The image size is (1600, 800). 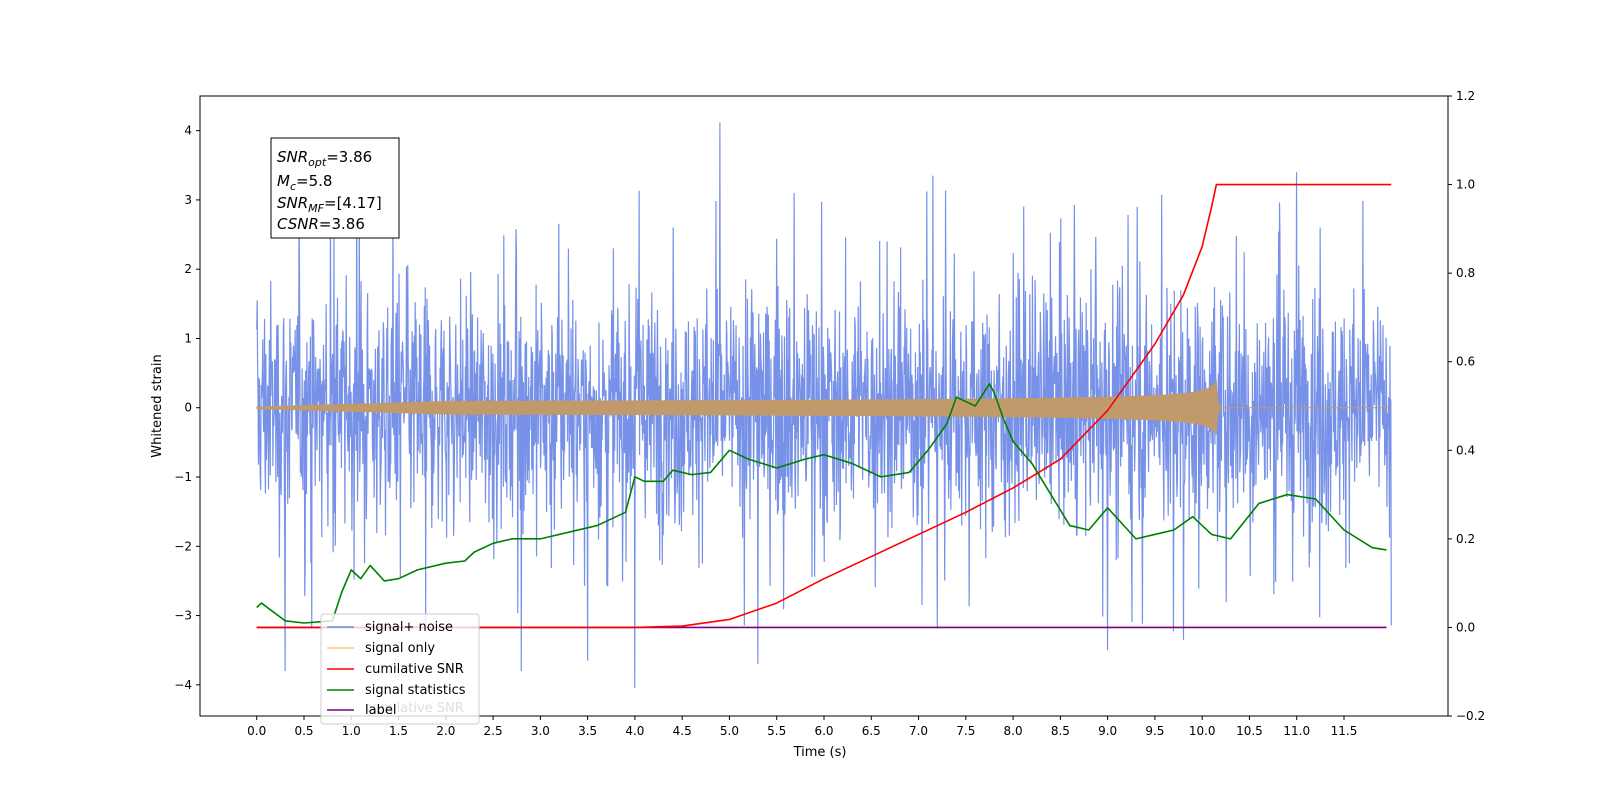 I want to click on y-right-tick-label: 1.0, so click(x=1465, y=185).